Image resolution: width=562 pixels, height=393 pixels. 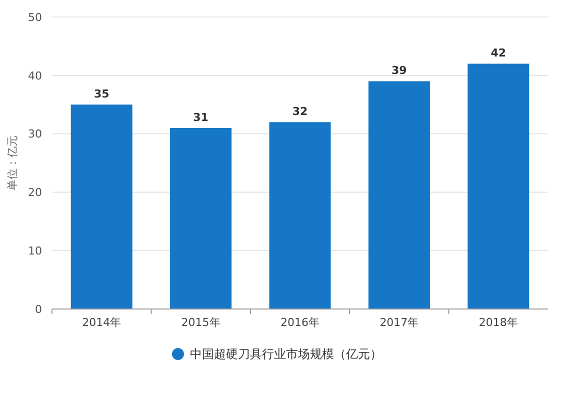 I want to click on y-axis-title: 单位：亿元, so click(x=12, y=163).